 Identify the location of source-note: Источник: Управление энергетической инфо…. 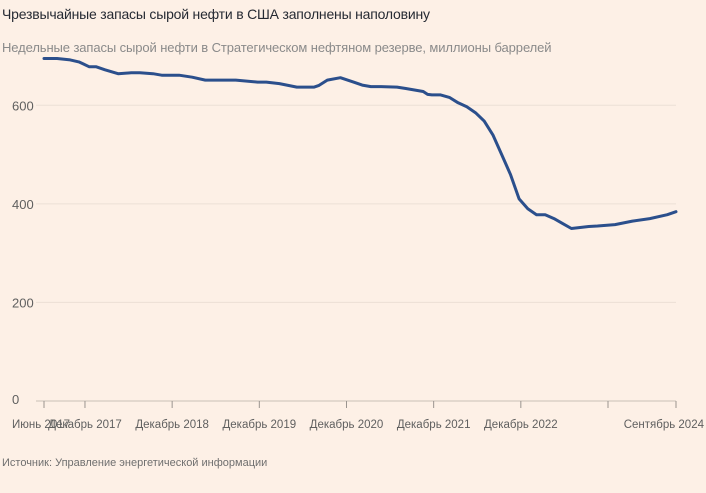
(135, 463).